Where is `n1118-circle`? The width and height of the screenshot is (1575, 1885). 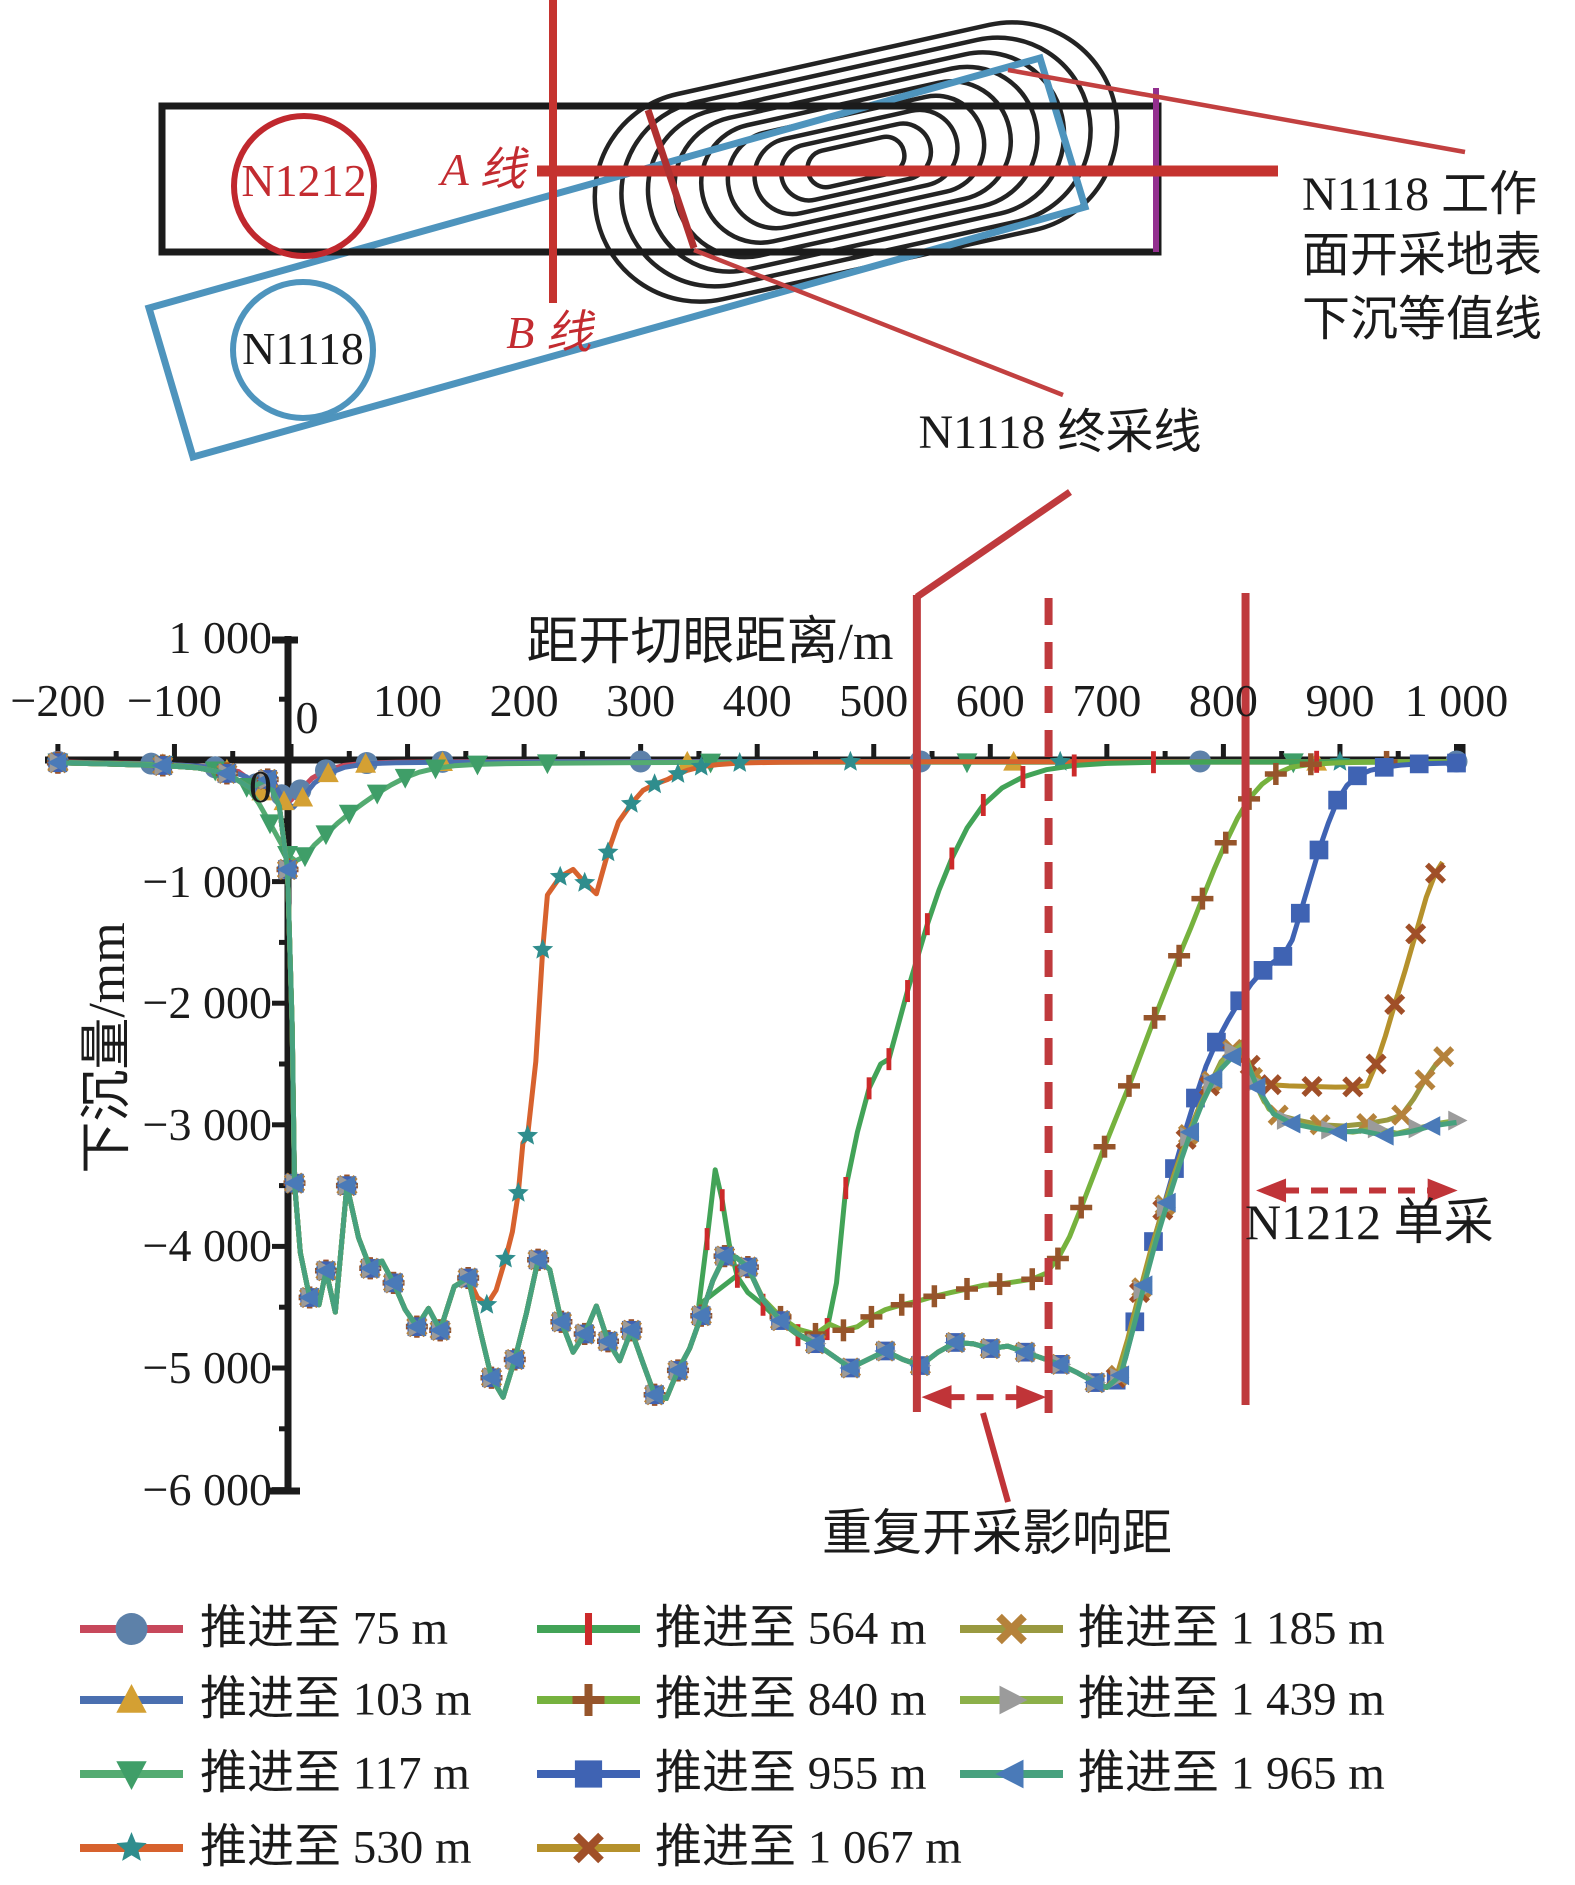 n1118-circle is located at coordinates (303, 350).